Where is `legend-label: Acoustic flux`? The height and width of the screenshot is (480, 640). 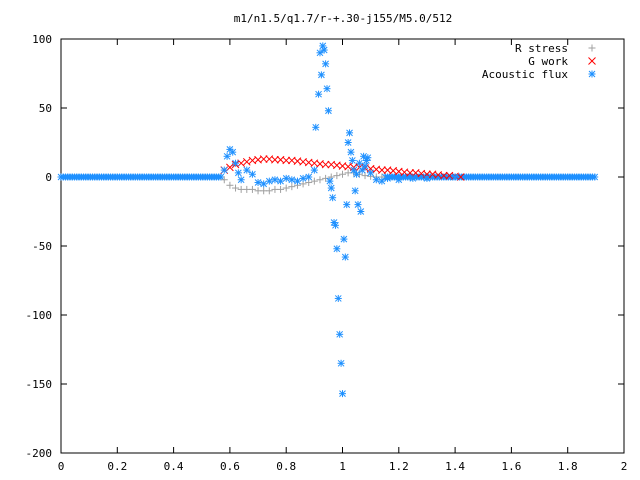 legend-label: Acoustic flux is located at coordinates (525, 74).